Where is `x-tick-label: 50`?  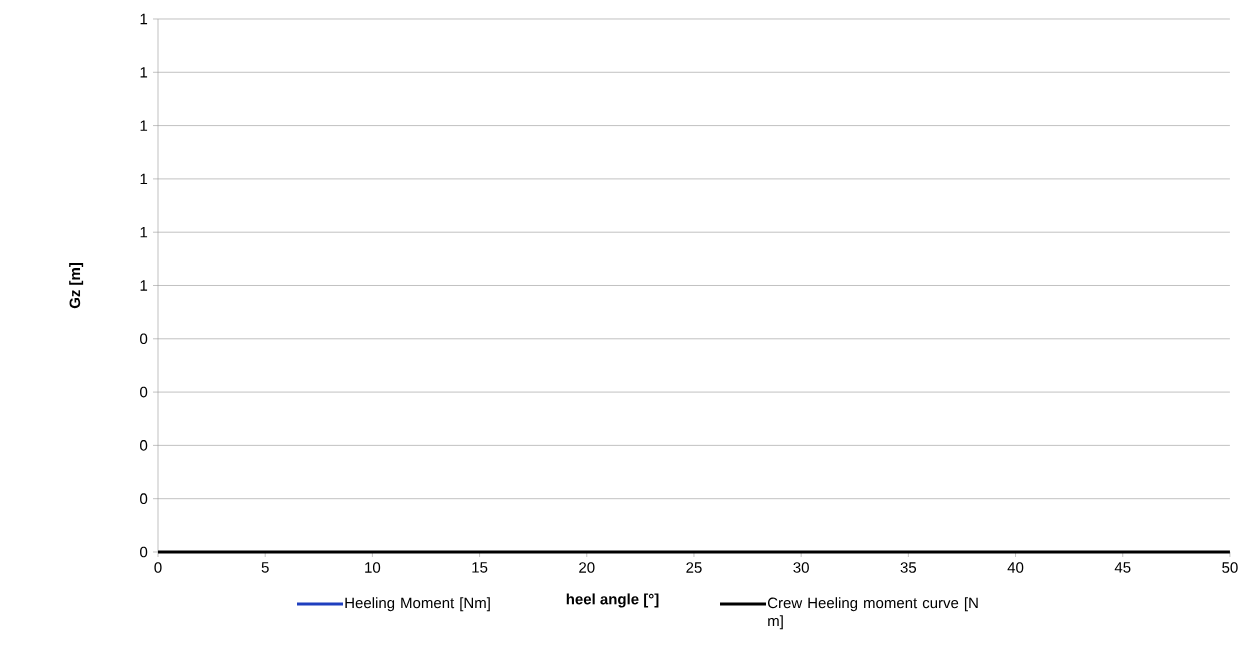 x-tick-label: 50 is located at coordinates (1230, 567).